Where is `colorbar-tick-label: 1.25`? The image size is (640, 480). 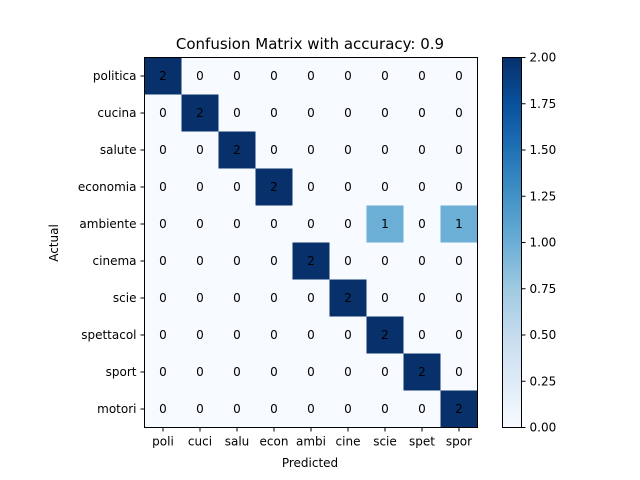
colorbar-tick-label: 1.25 is located at coordinates (543, 196).